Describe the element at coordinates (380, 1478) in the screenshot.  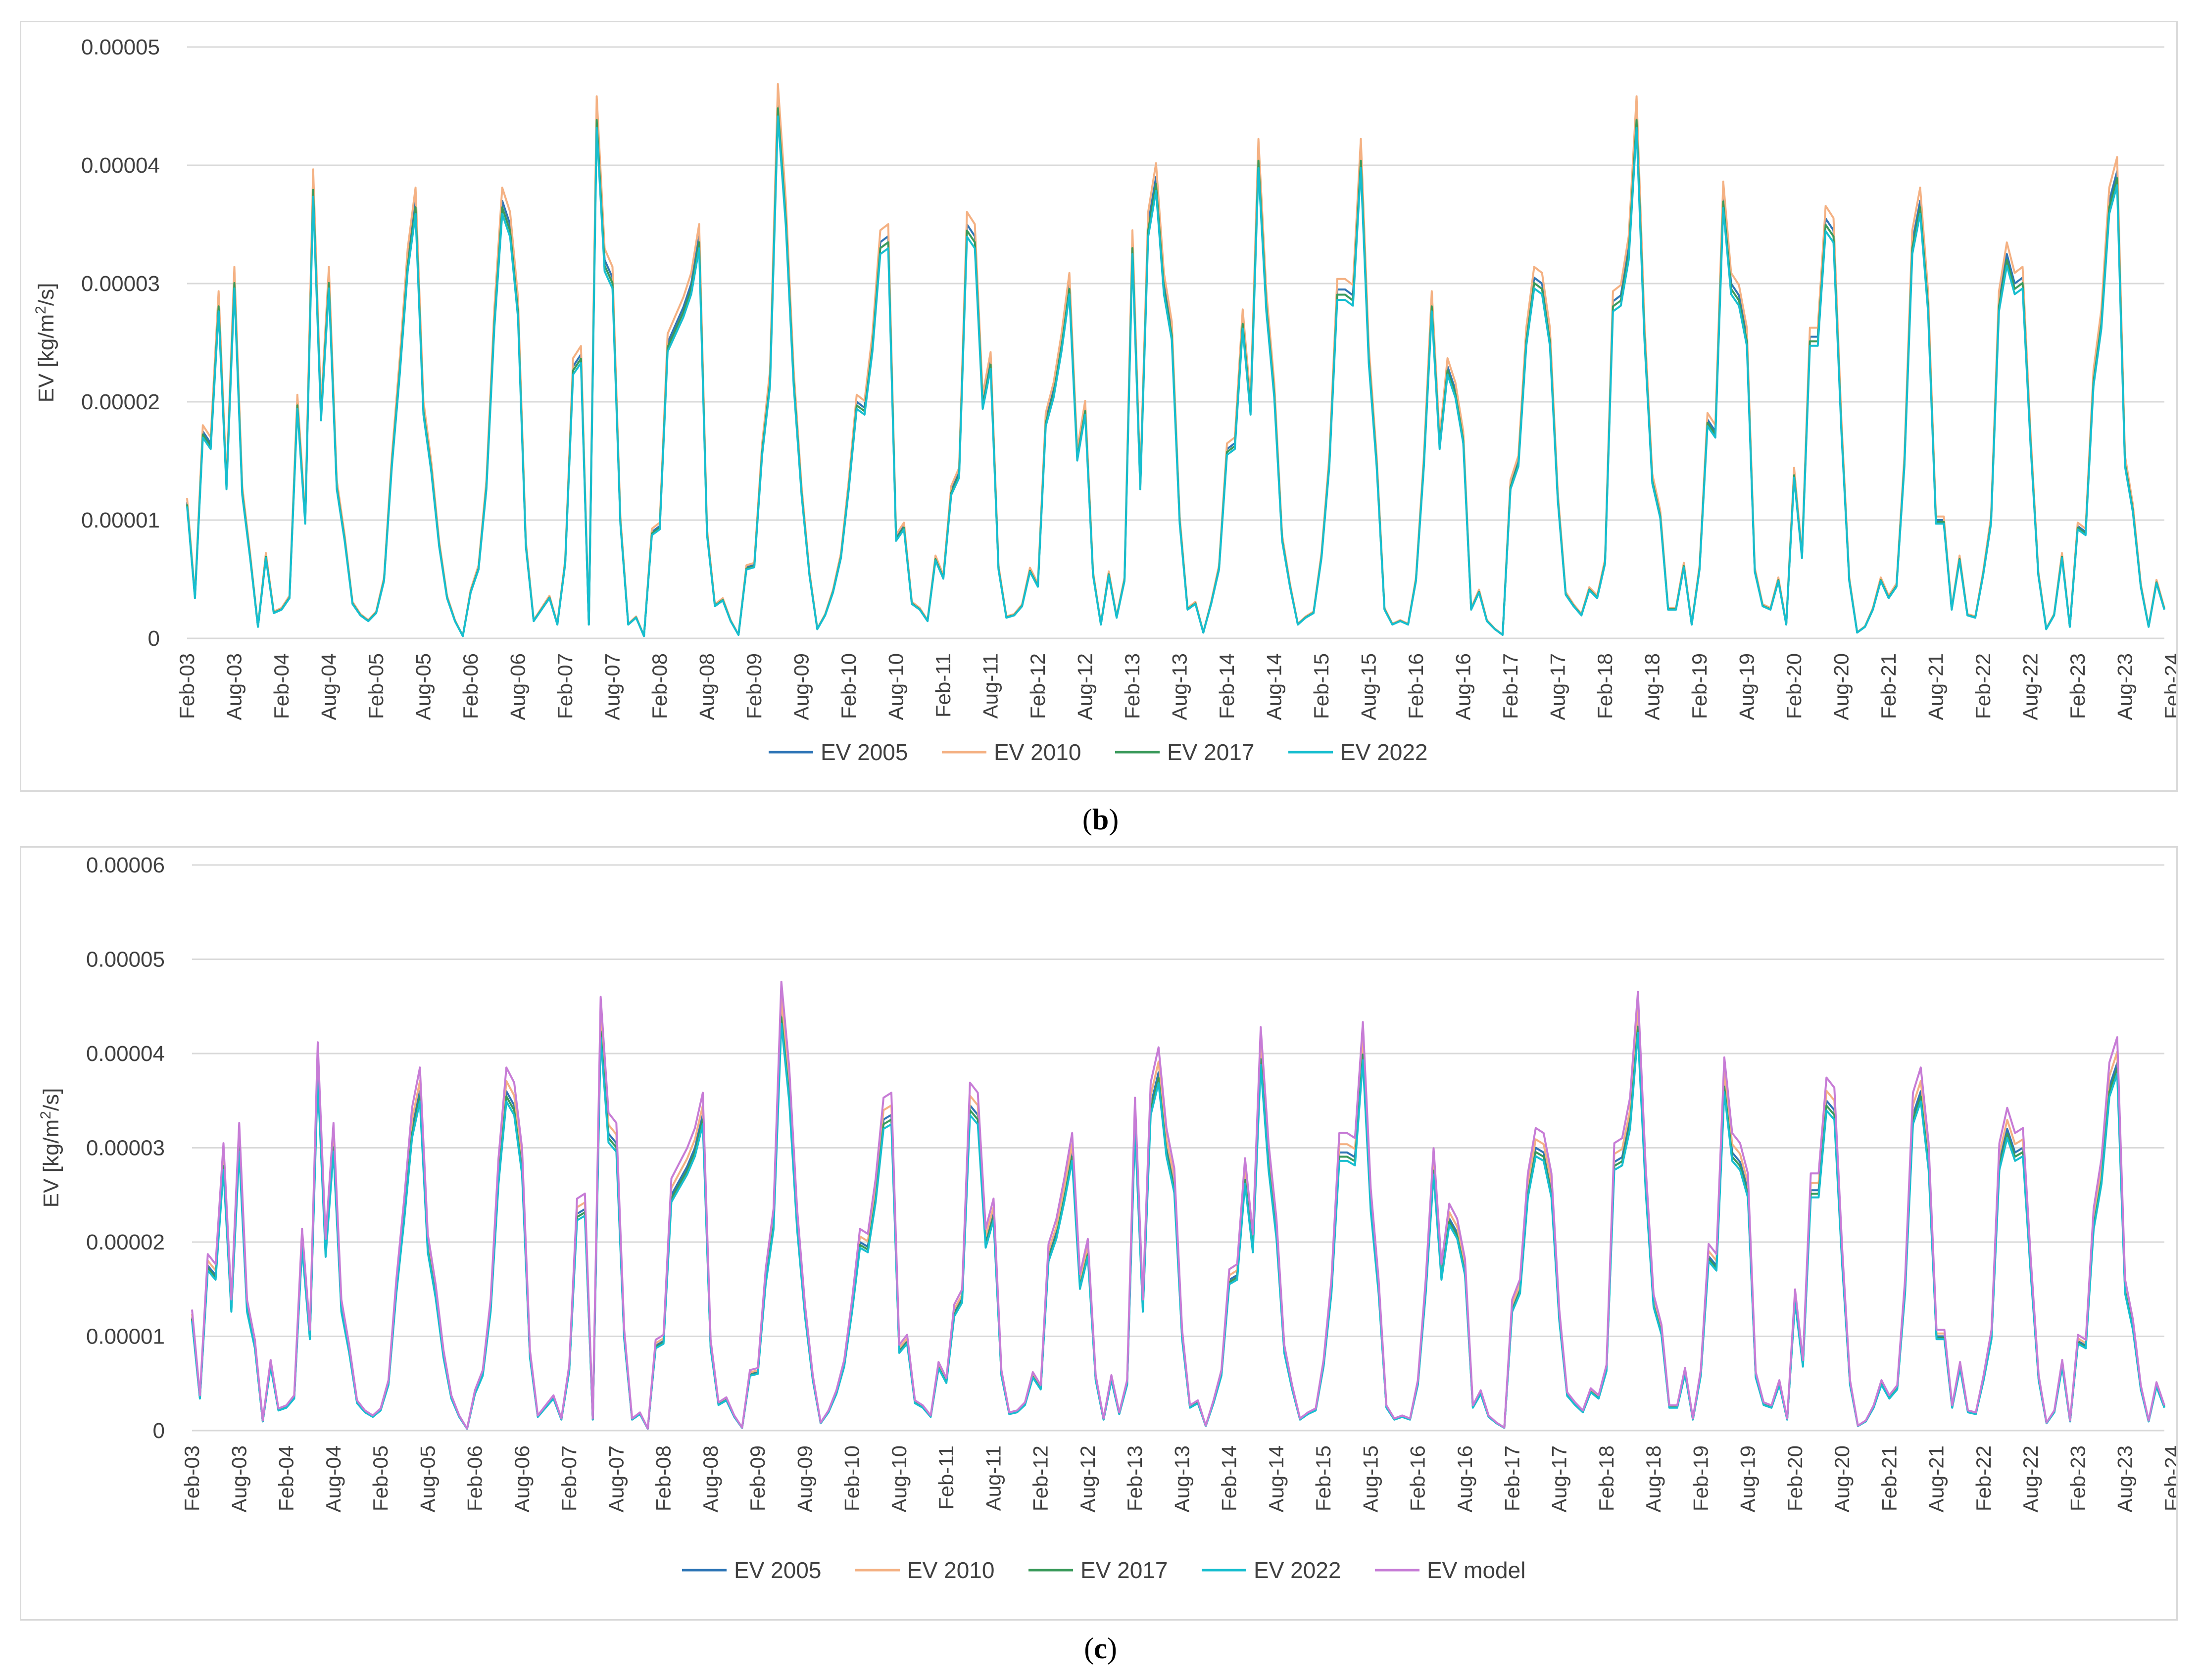
I see `x-tick-label-c-4: Feb-05` at that location.